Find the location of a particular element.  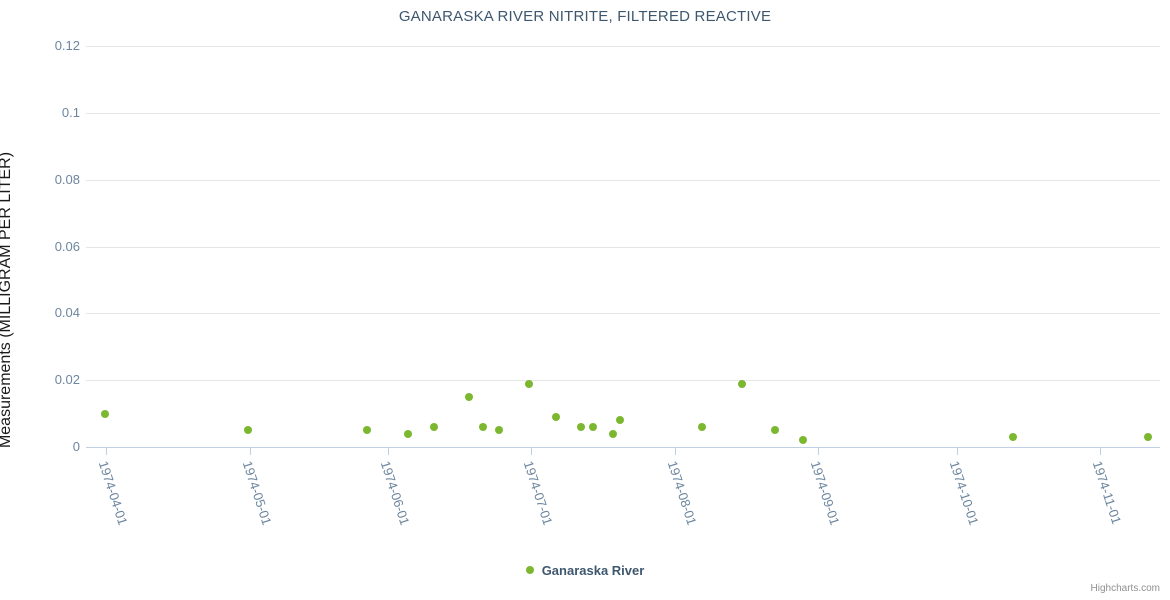

chart-legend: Ganaraska River is located at coordinates (585, 570).